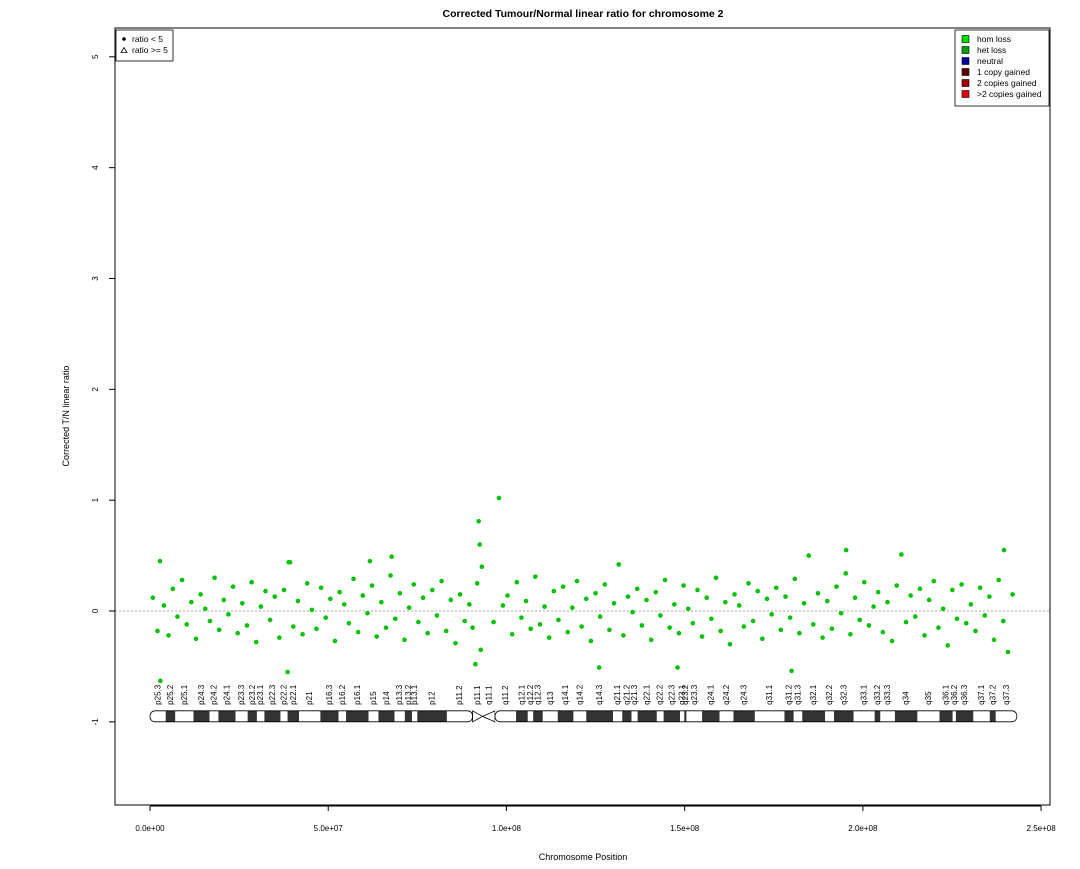 Image resolution: width=1080 pixels, height=869 pixels. I want to click on band-label: q36.2, so click(954, 694).